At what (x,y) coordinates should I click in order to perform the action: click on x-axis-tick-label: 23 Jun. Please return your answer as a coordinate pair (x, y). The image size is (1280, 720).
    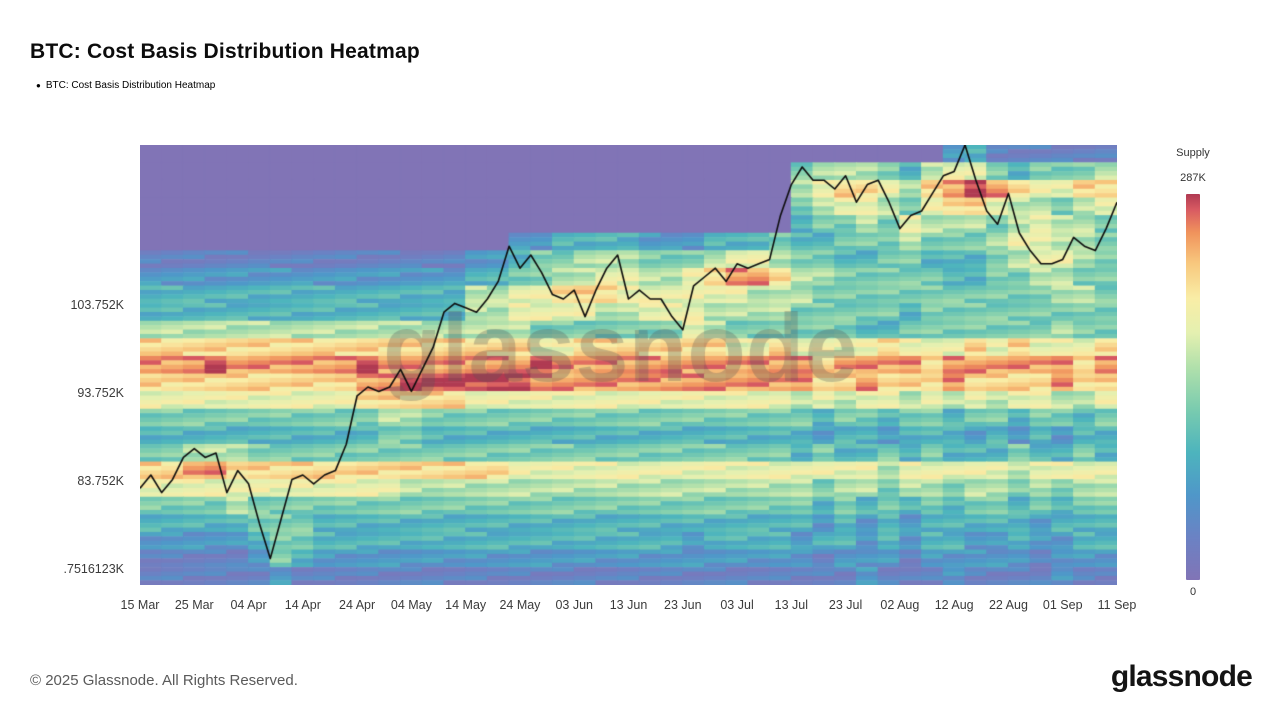
    Looking at the image, I should click on (683, 605).